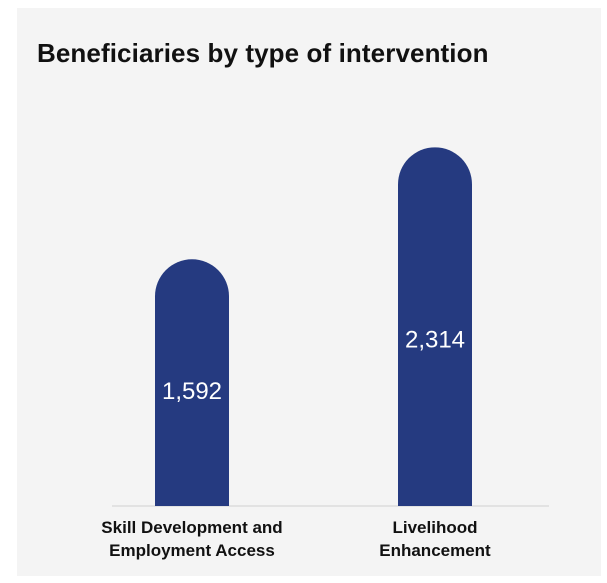 The height and width of the screenshot is (583, 607). What do you see at coordinates (435, 339) in the screenshot?
I see `bar-value-label: 2,314` at bounding box center [435, 339].